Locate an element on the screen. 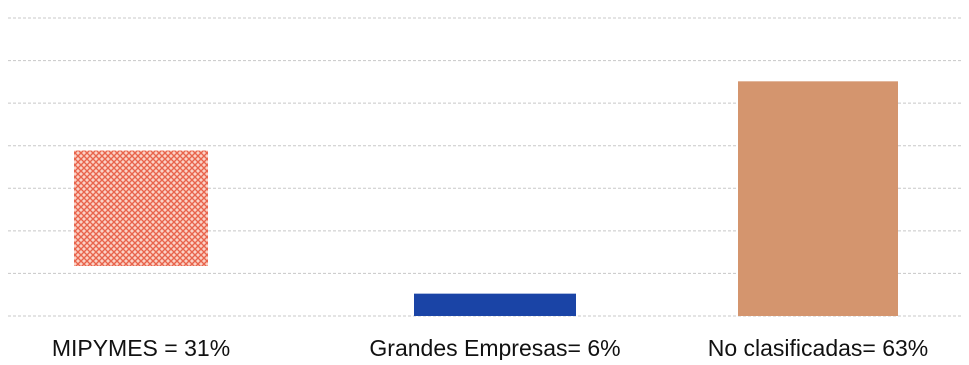 This screenshot has width=969, height=365. category-label-1: Grandes Empresas= 6% is located at coordinates (494, 347).